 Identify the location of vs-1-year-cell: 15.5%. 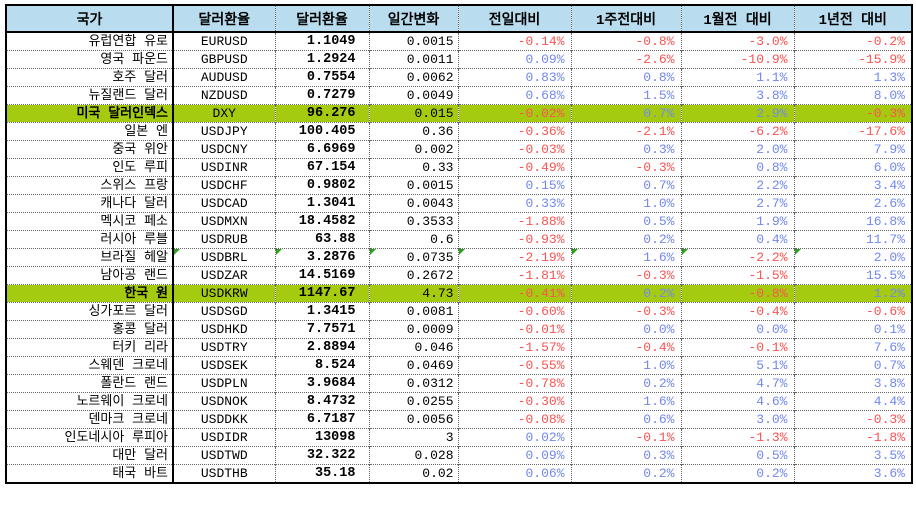
(852, 275).